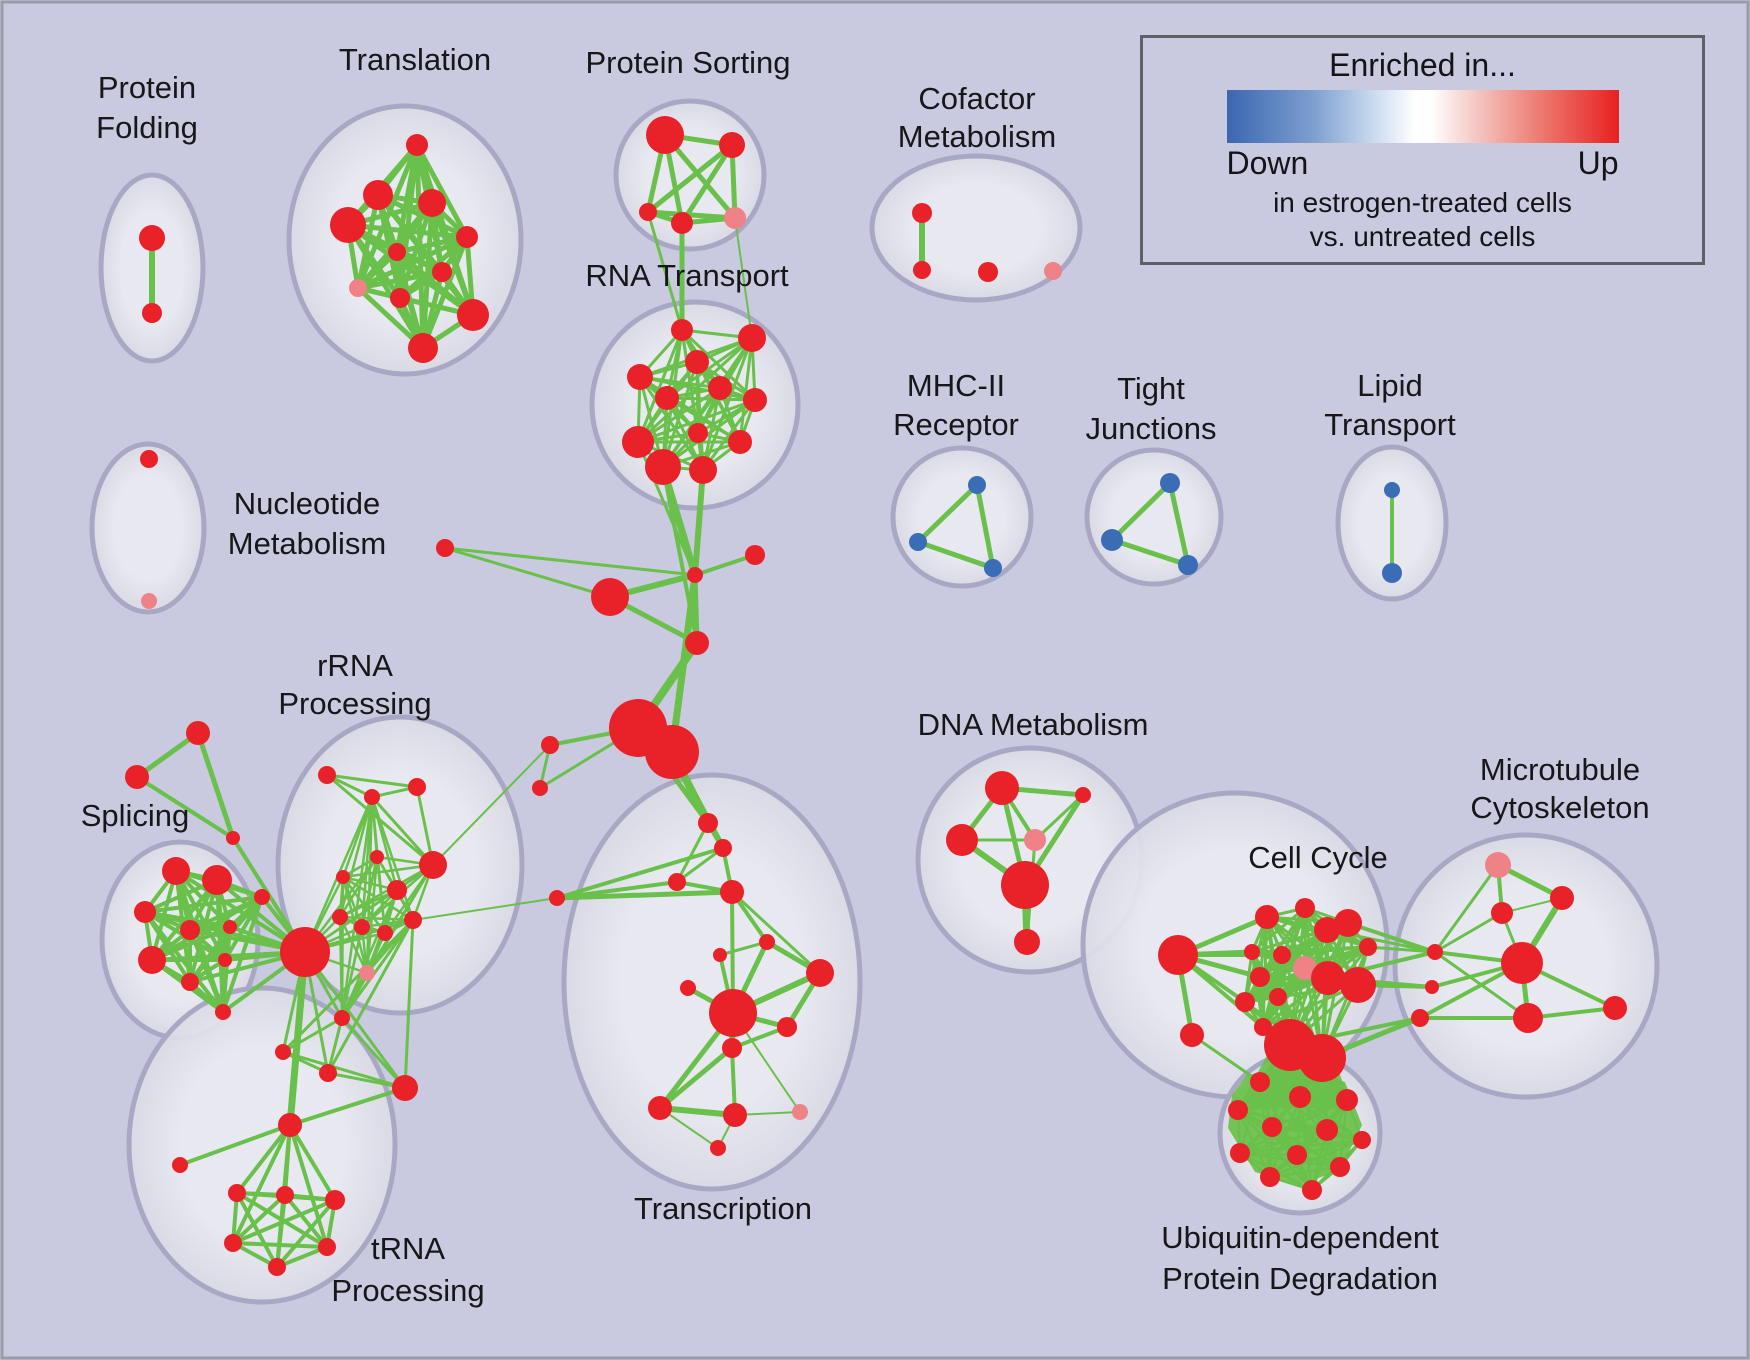 This screenshot has width=1750, height=1360. Describe the element at coordinates (993, 568) in the screenshot. I see `network-node-mh3` at that location.